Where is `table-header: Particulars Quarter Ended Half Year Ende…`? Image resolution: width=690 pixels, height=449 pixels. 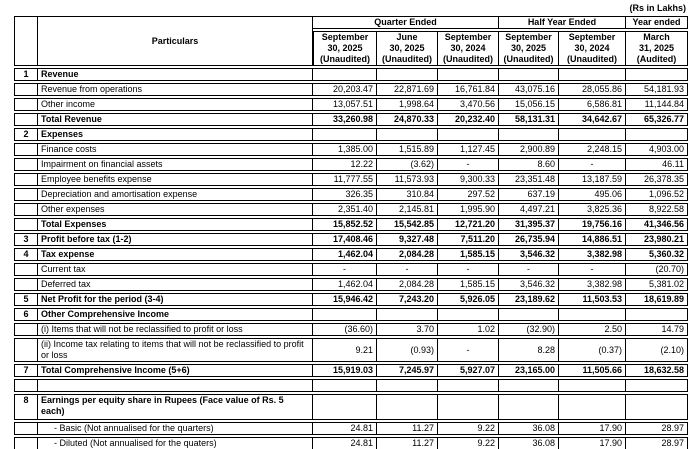
table-header: Particulars Quarter Ended Half Year Ende… is located at coordinates (351, 41).